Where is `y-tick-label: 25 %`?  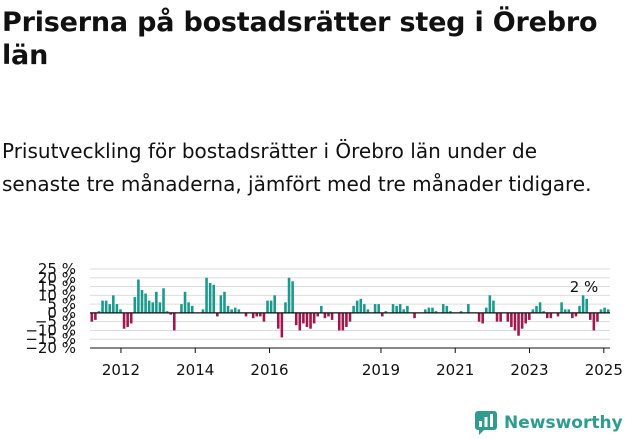
y-tick-label: 25 % is located at coordinates (57, 269).